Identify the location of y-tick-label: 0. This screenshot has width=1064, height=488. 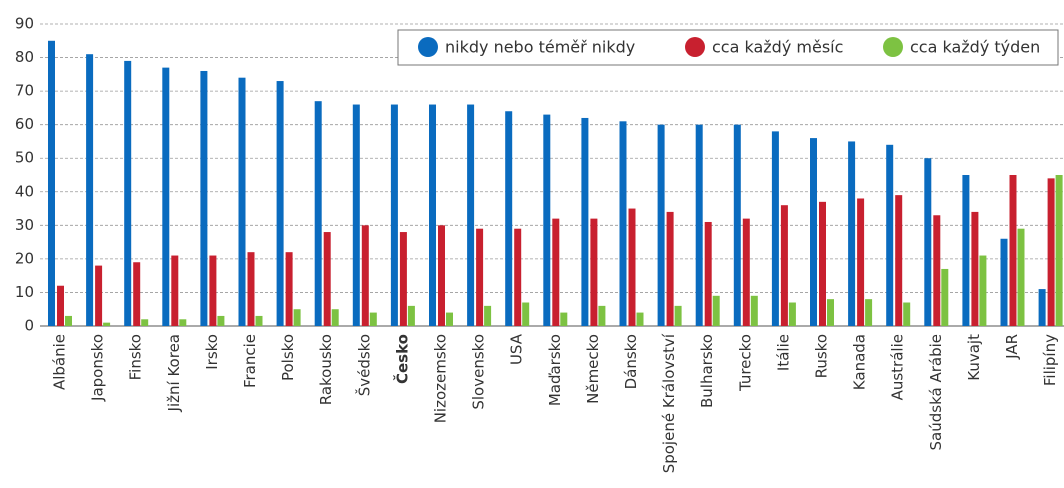
(29, 326).